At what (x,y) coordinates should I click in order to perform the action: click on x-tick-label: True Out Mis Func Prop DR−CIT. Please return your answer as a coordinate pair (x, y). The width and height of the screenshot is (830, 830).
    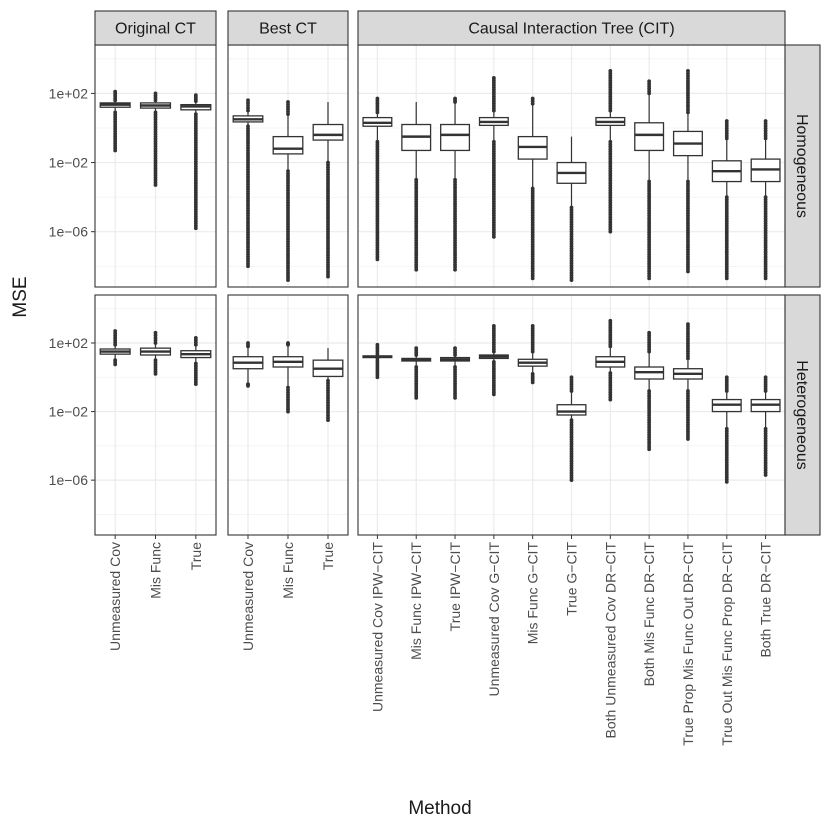
    Looking at the image, I should click on (727, 644).